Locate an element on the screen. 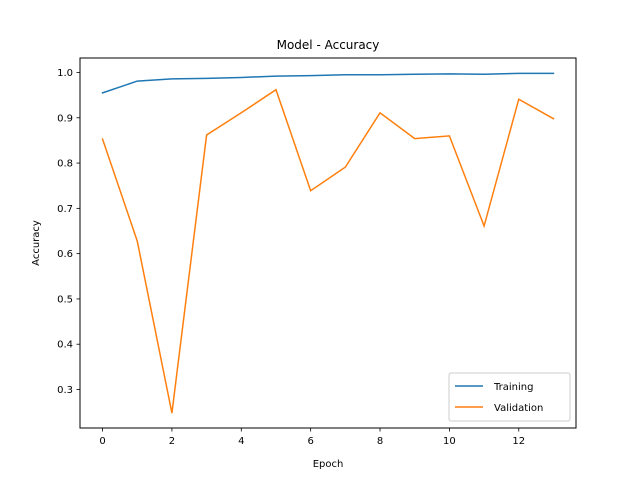 This screenshot has width=640, height=480. legend-box is located at coordinates (509, 397).